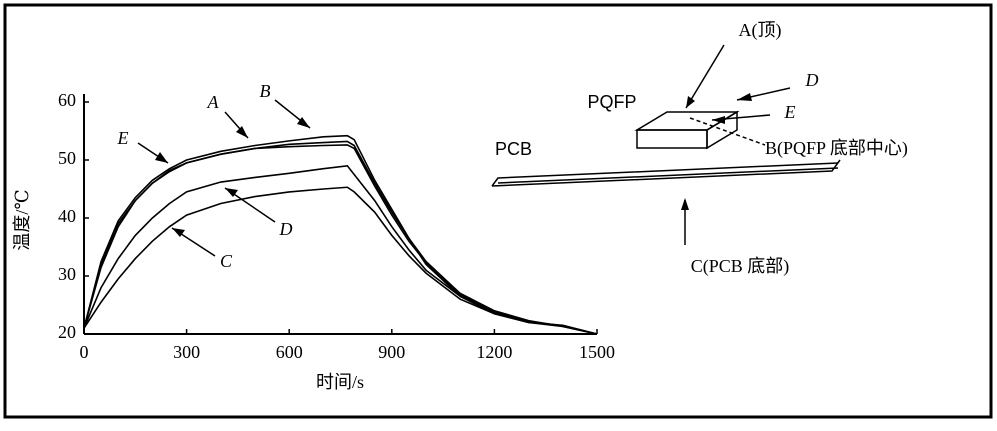 The width and height of the screenshot is (997, 431). Describe the element at coordinates (740, 266) in the screenshot. I see `diagram-label: C(PCB 底部)` at that location.